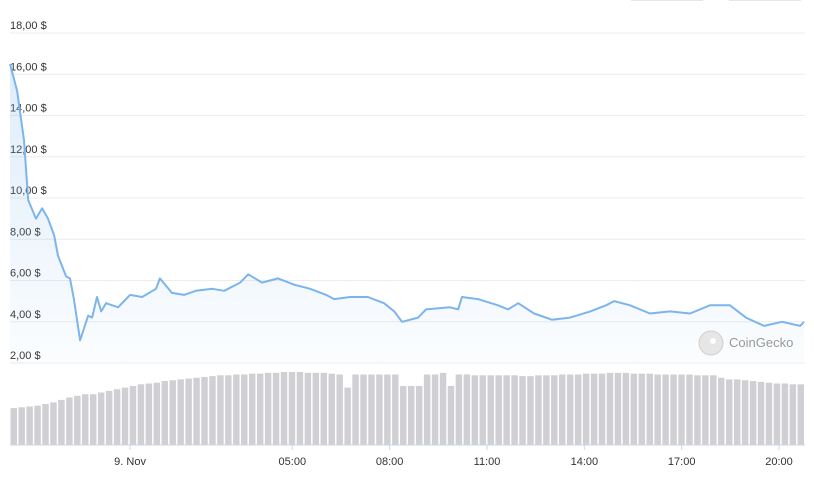  I want to click on x-tick-label: 14:00, so click(585, 462).